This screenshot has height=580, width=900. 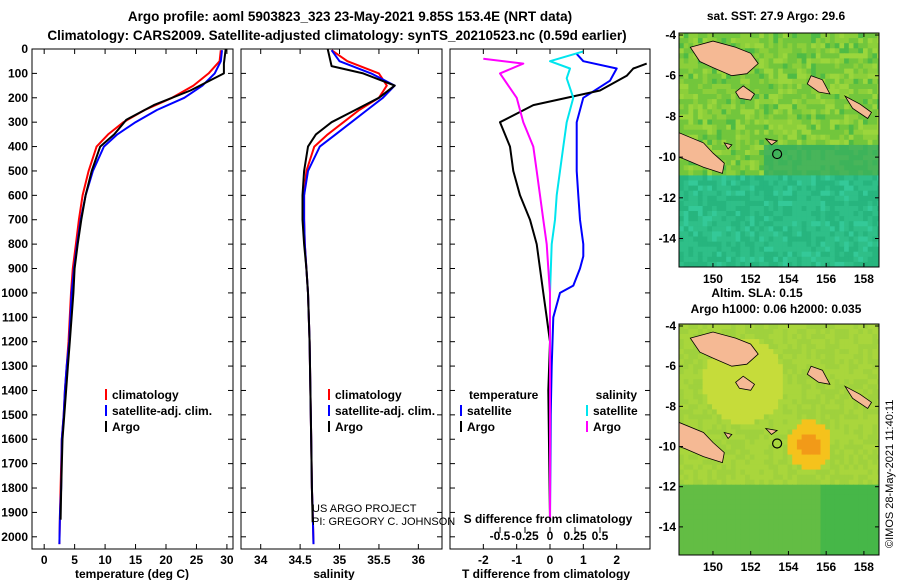 What do you see at coordinates (751, 567) in the screenshot?
I see `lon-tick-label: 152` at bounding box center [751, 567].